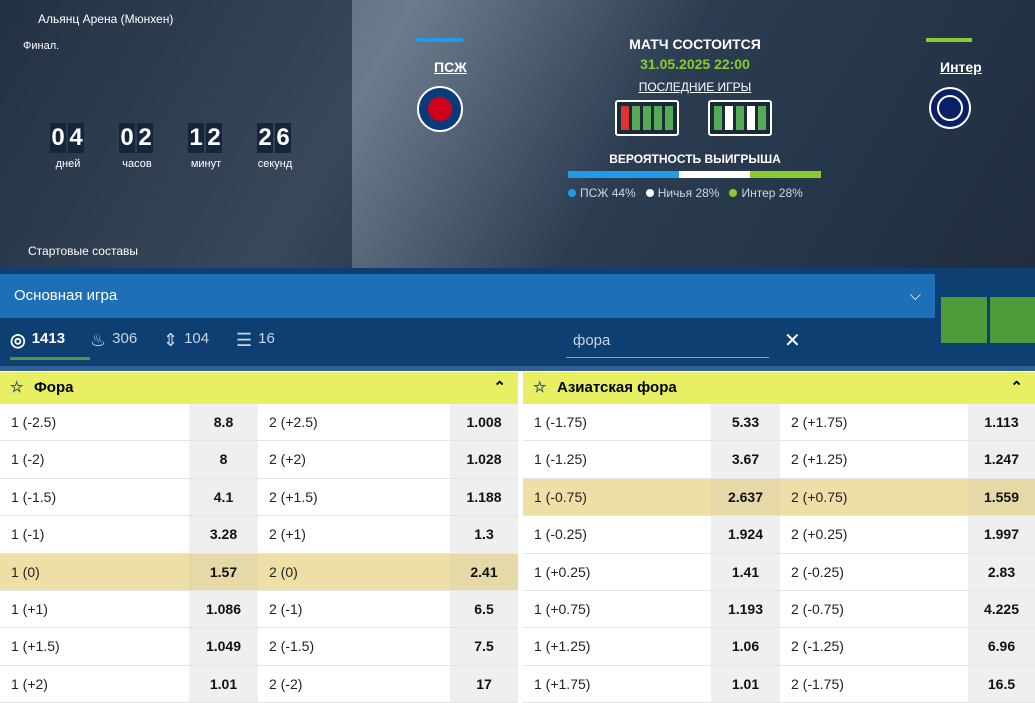  Describe the element at coordinates (562, 608) in the screenshot. I see `outcome: 1 (+0.75)` at that location.